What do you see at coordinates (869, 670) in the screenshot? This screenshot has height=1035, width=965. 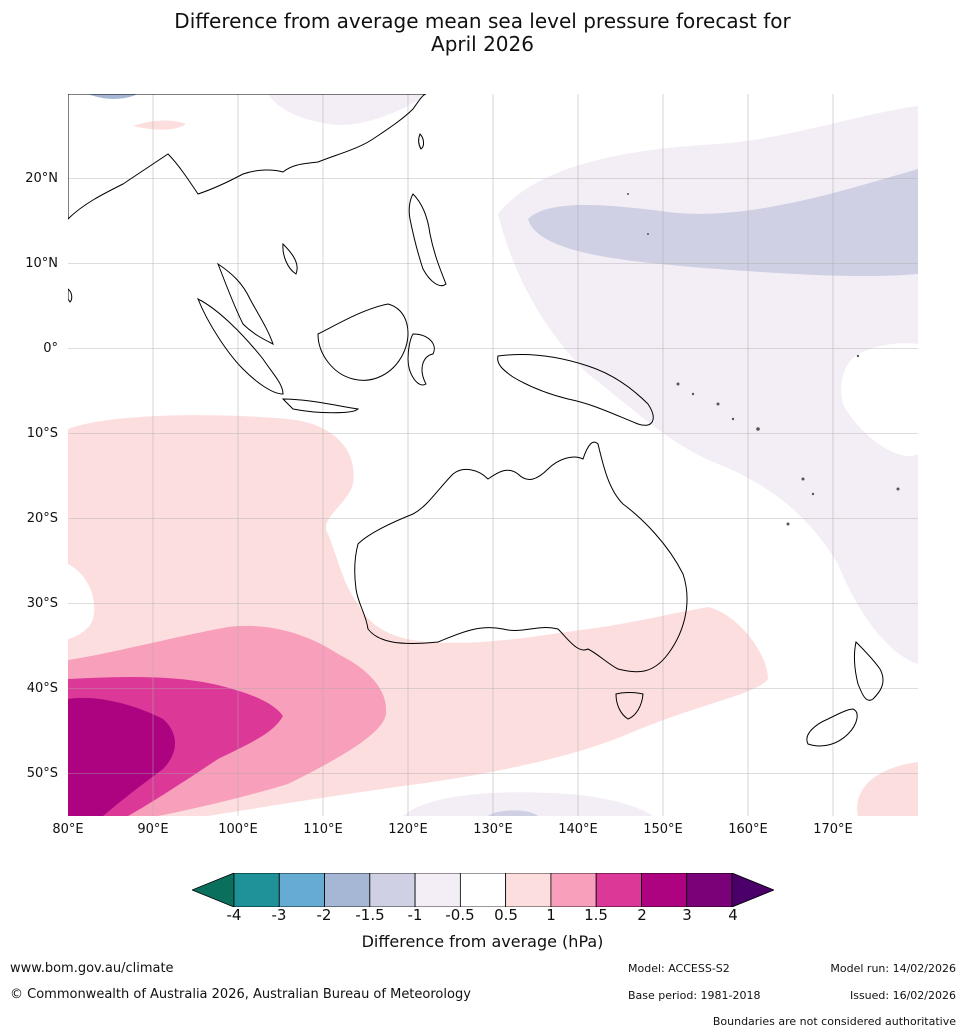 I see `nz-north-coast` at bounding box center [869, 670].